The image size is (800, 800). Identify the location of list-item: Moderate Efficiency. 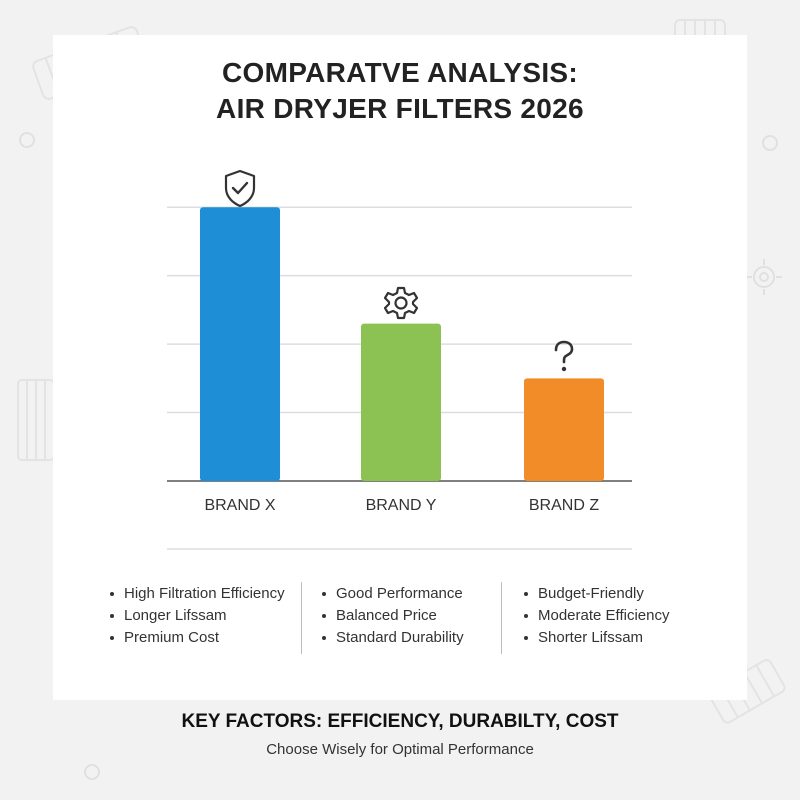
(595, 616).